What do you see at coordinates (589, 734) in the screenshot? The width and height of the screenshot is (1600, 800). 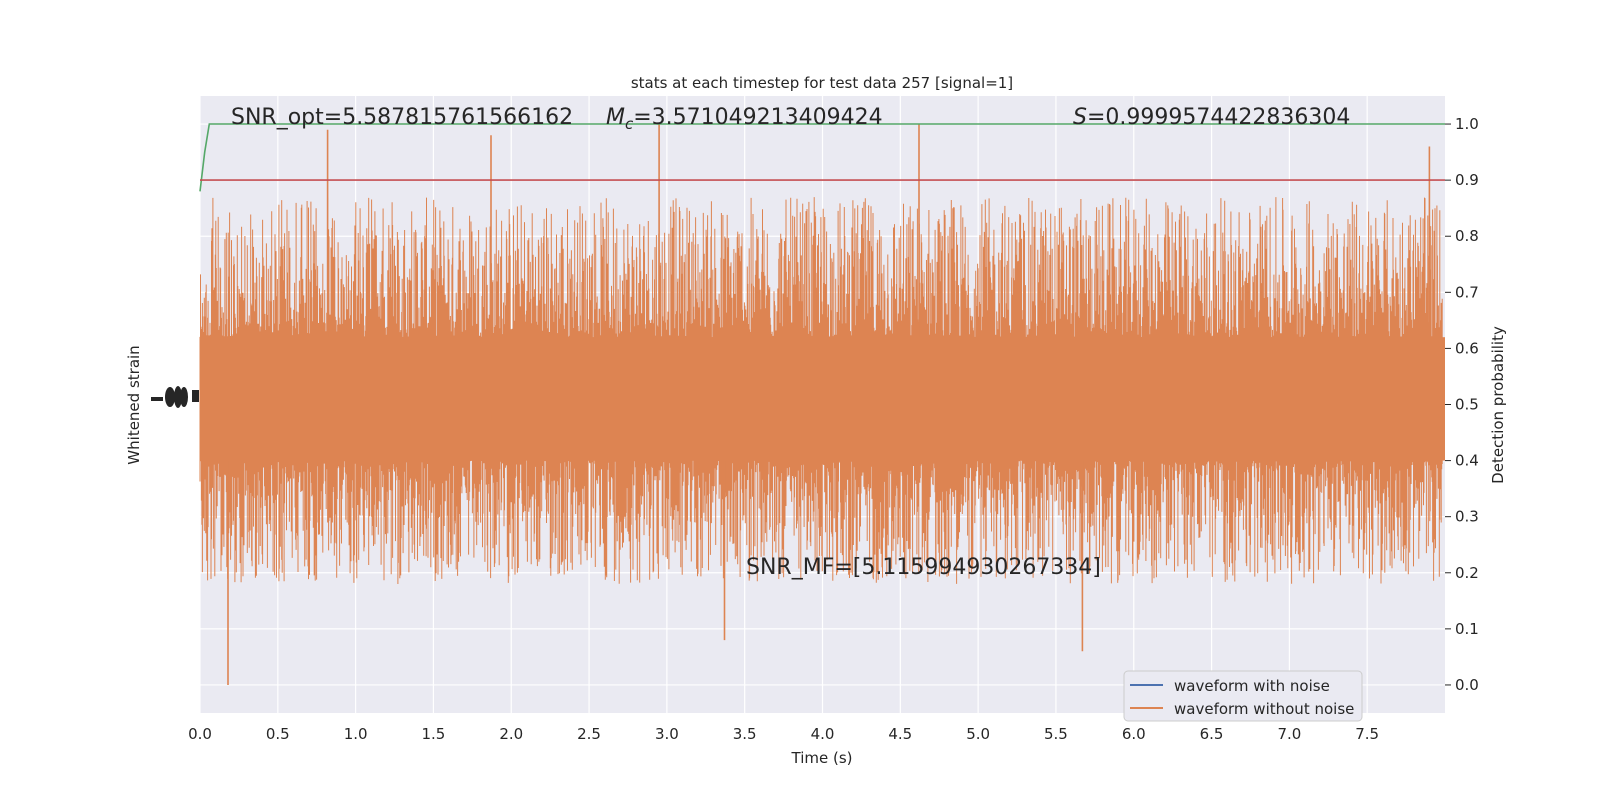 I see `x-tick-label: 2.5` at bounding box center [589, 734].